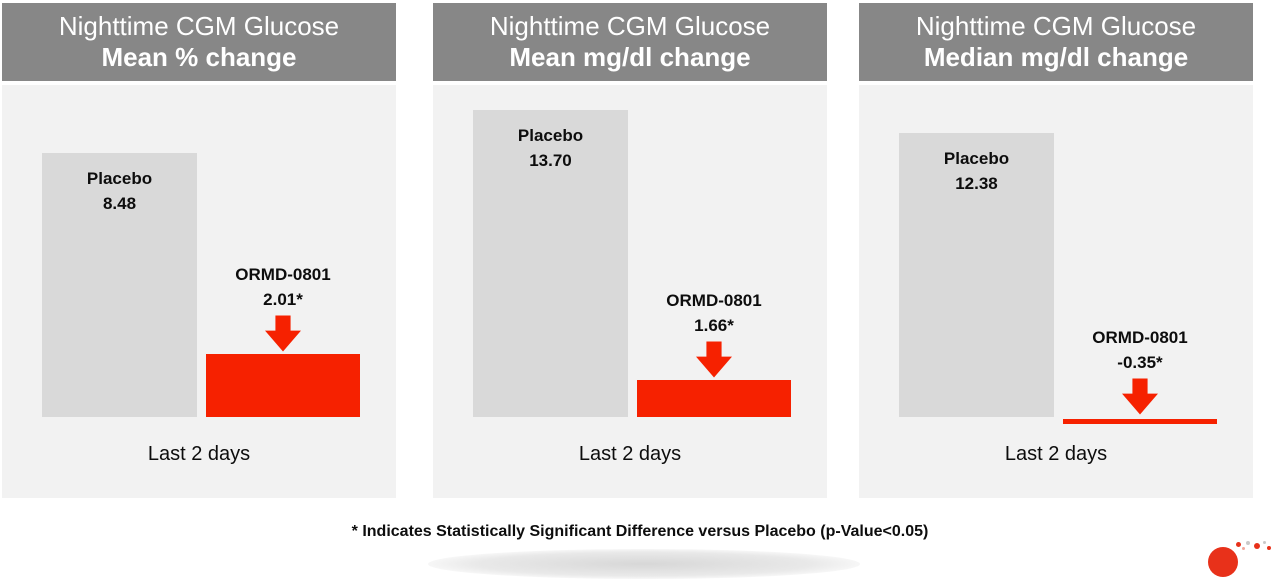 The image size is (1280, 579). Describe the element at coordinates (976, 171) in the screenshot. I see `placebo-bar-label: Placebo 12.38` at that location.